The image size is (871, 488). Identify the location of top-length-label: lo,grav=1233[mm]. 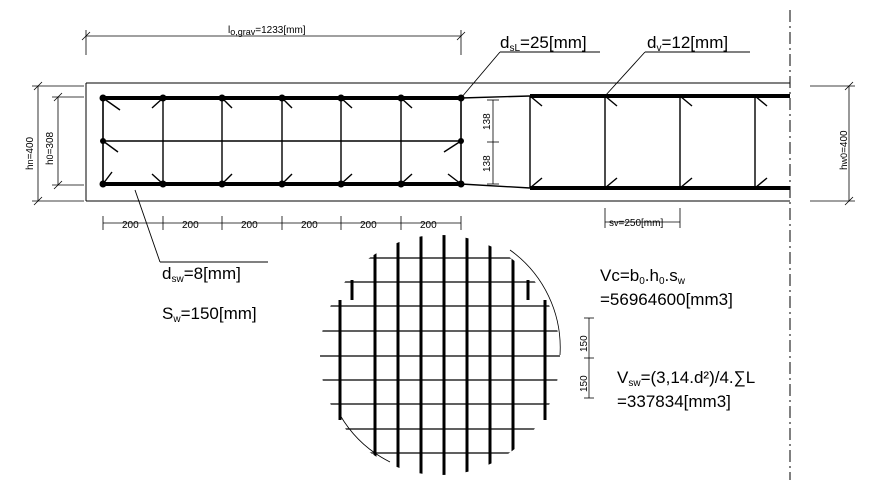
(267, 31).